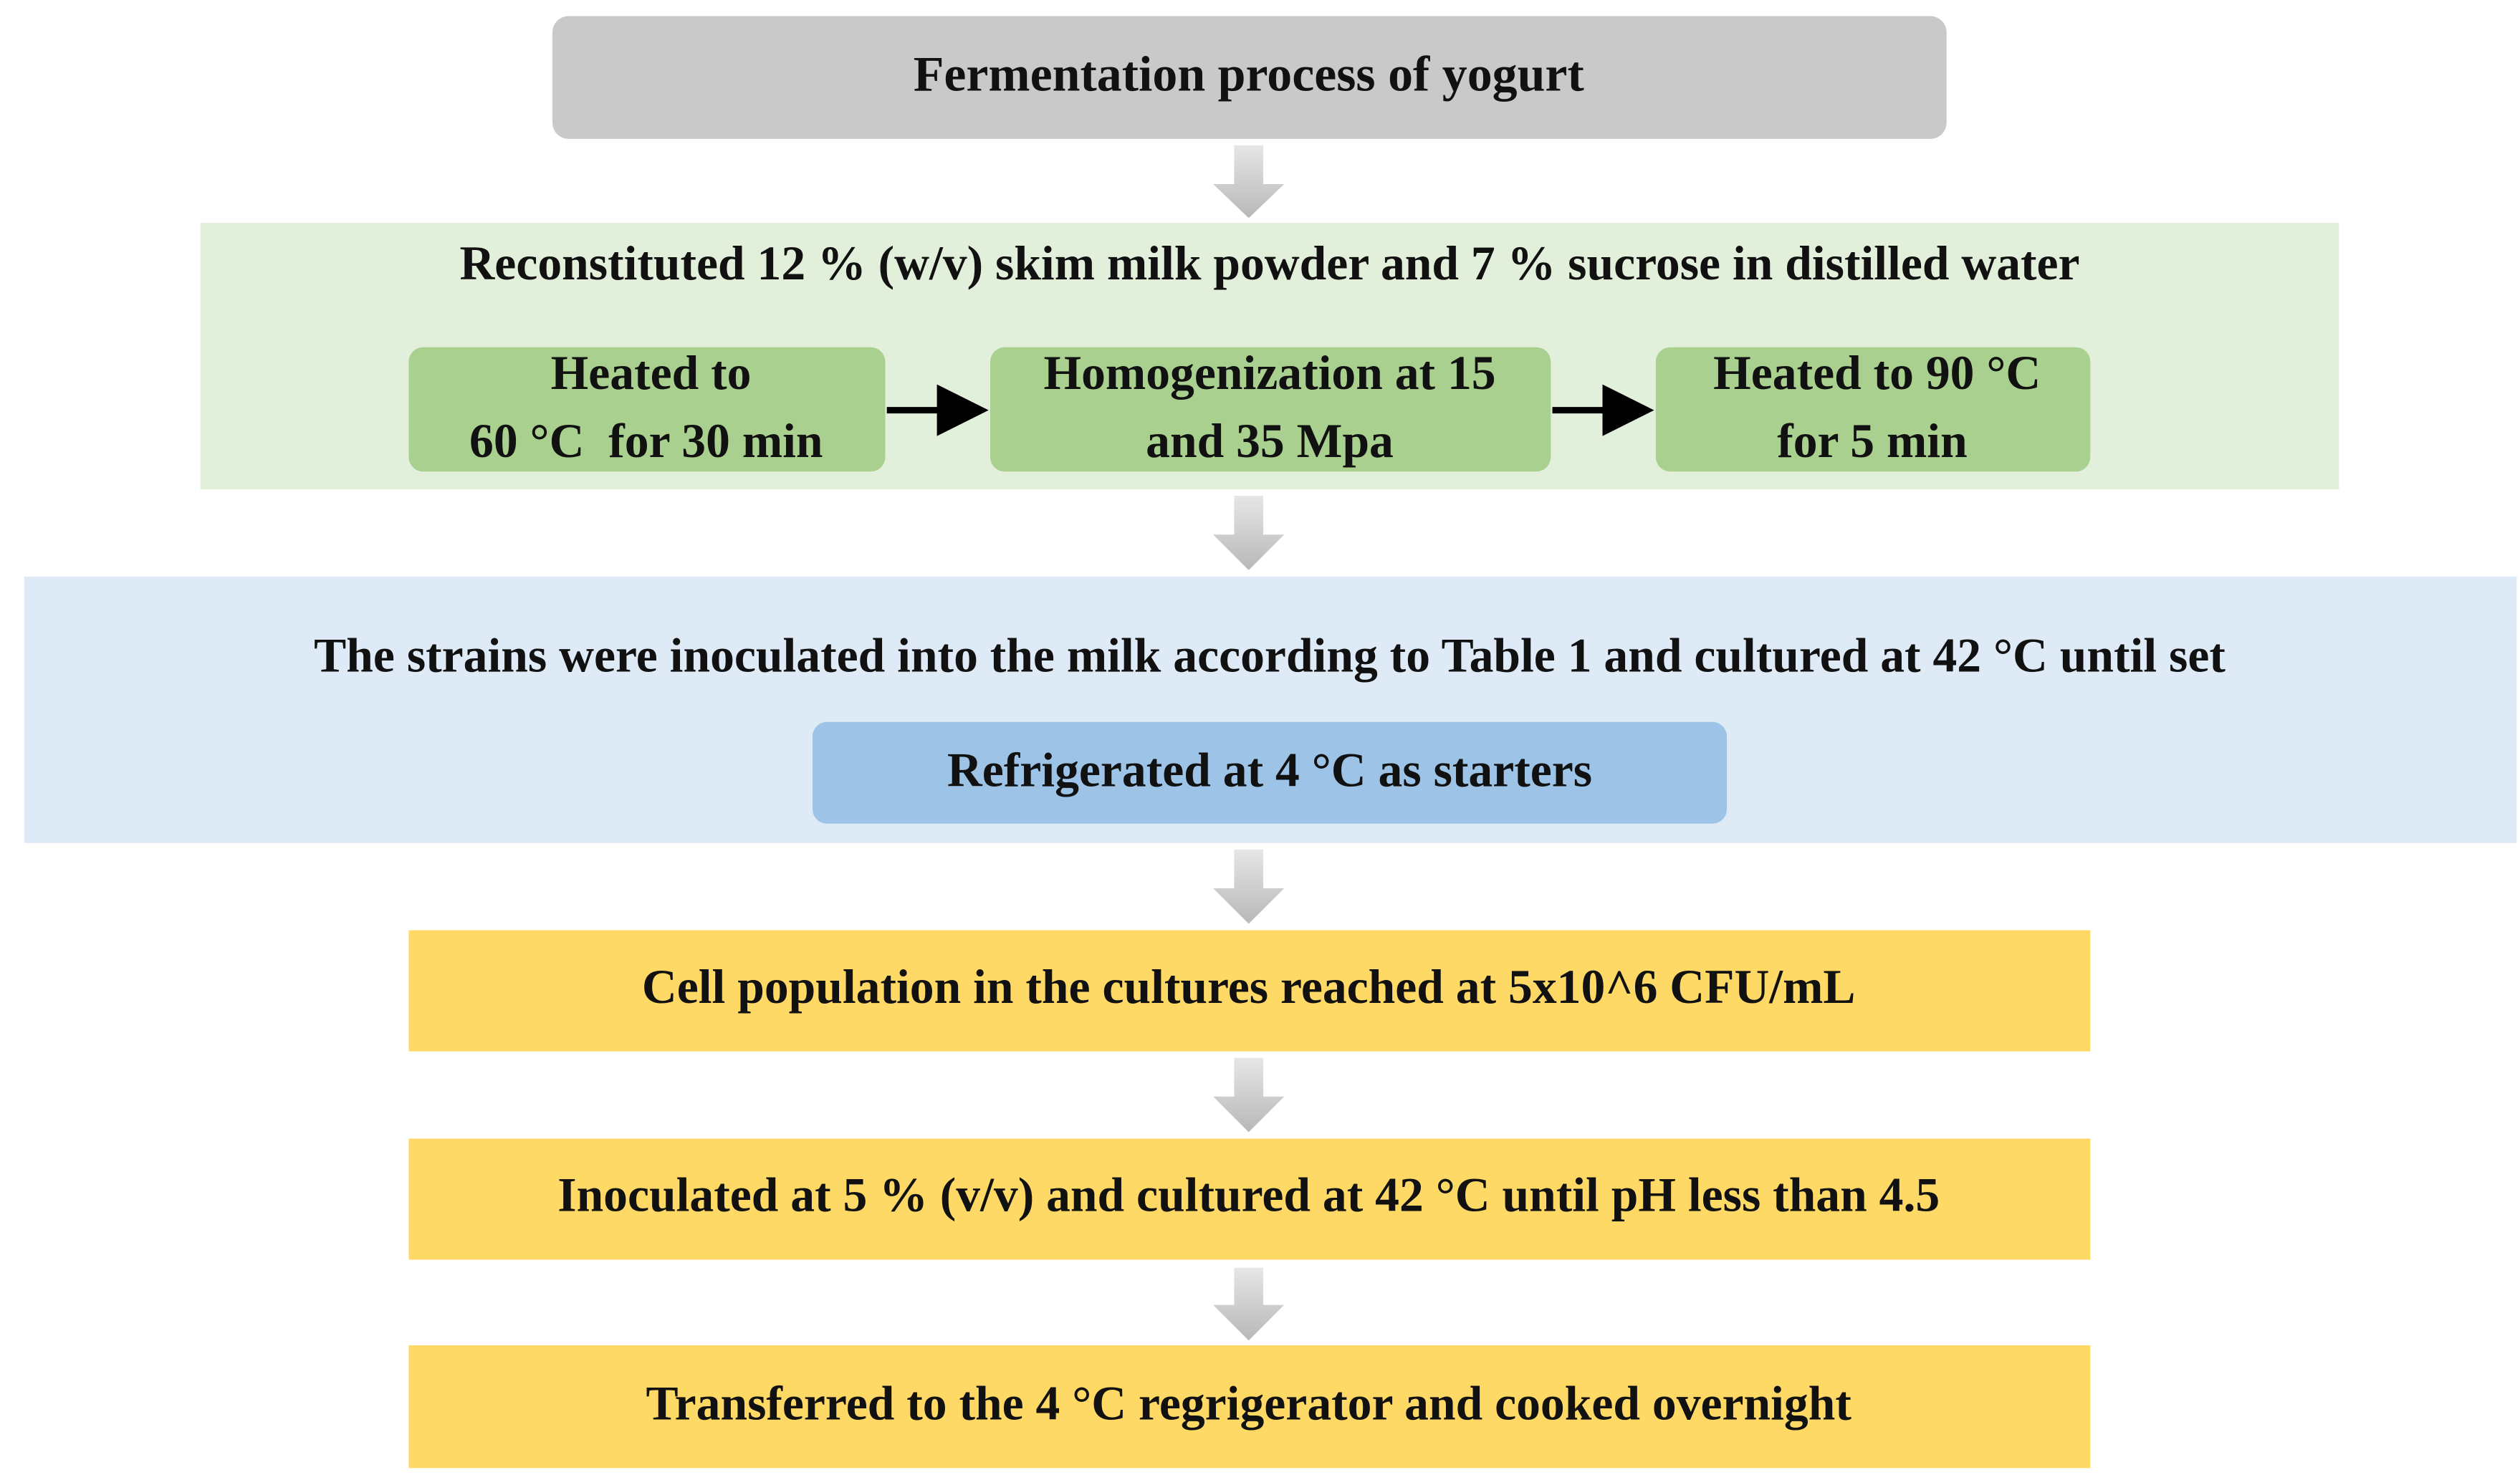 The height and width of the screenshot is (1480, 2520). I want to click on substep-line: Refrigerated at 4 °C as starters, so click(1269, 770).